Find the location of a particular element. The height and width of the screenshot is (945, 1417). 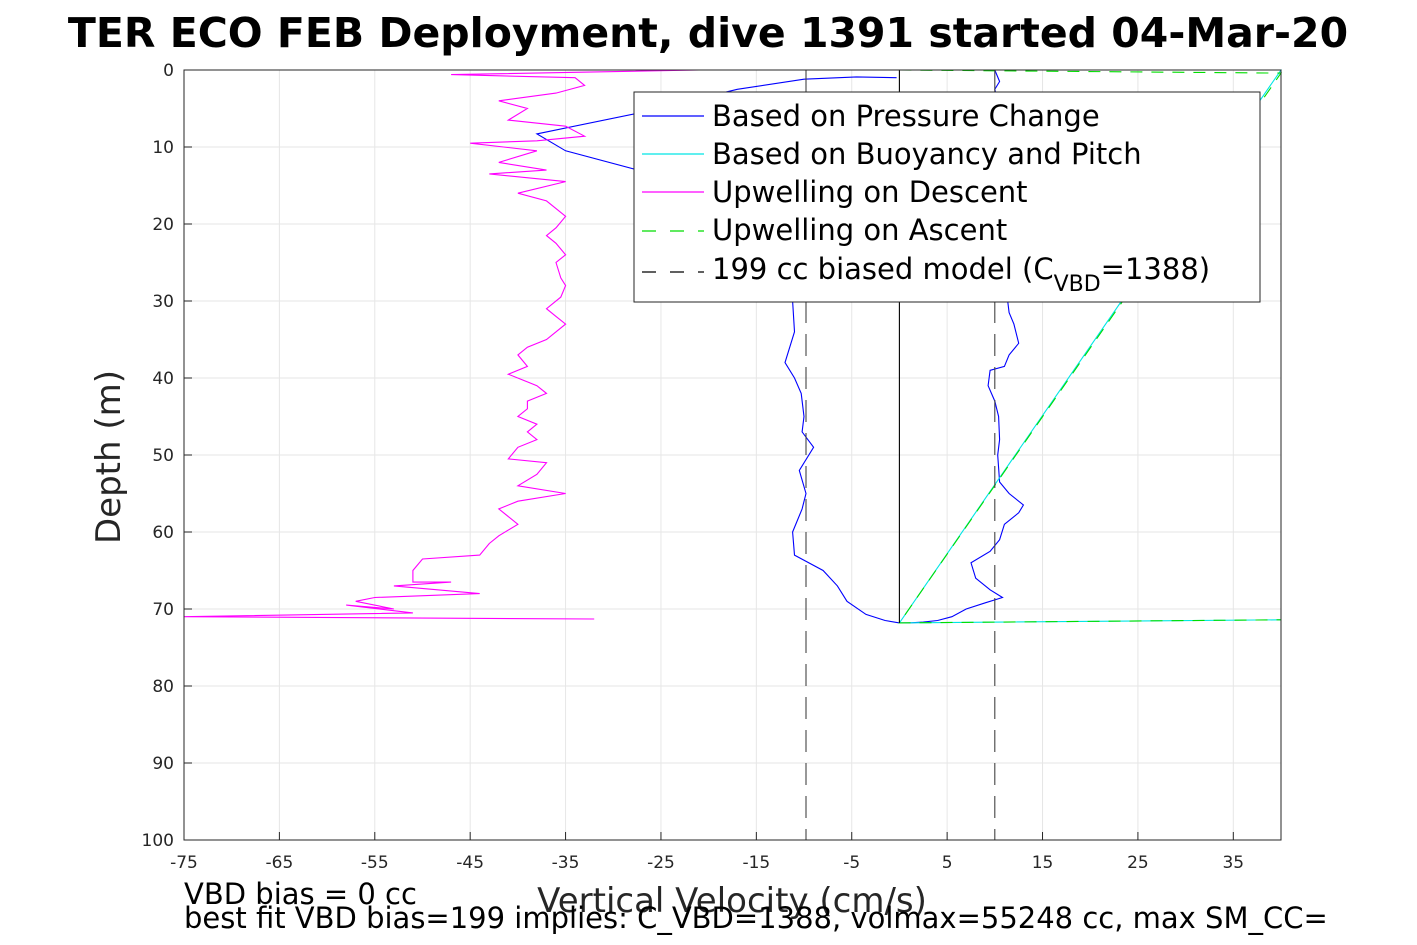

legend-entry-pressure-change: Based on Pressure Change is located at coordinates (871, 116).